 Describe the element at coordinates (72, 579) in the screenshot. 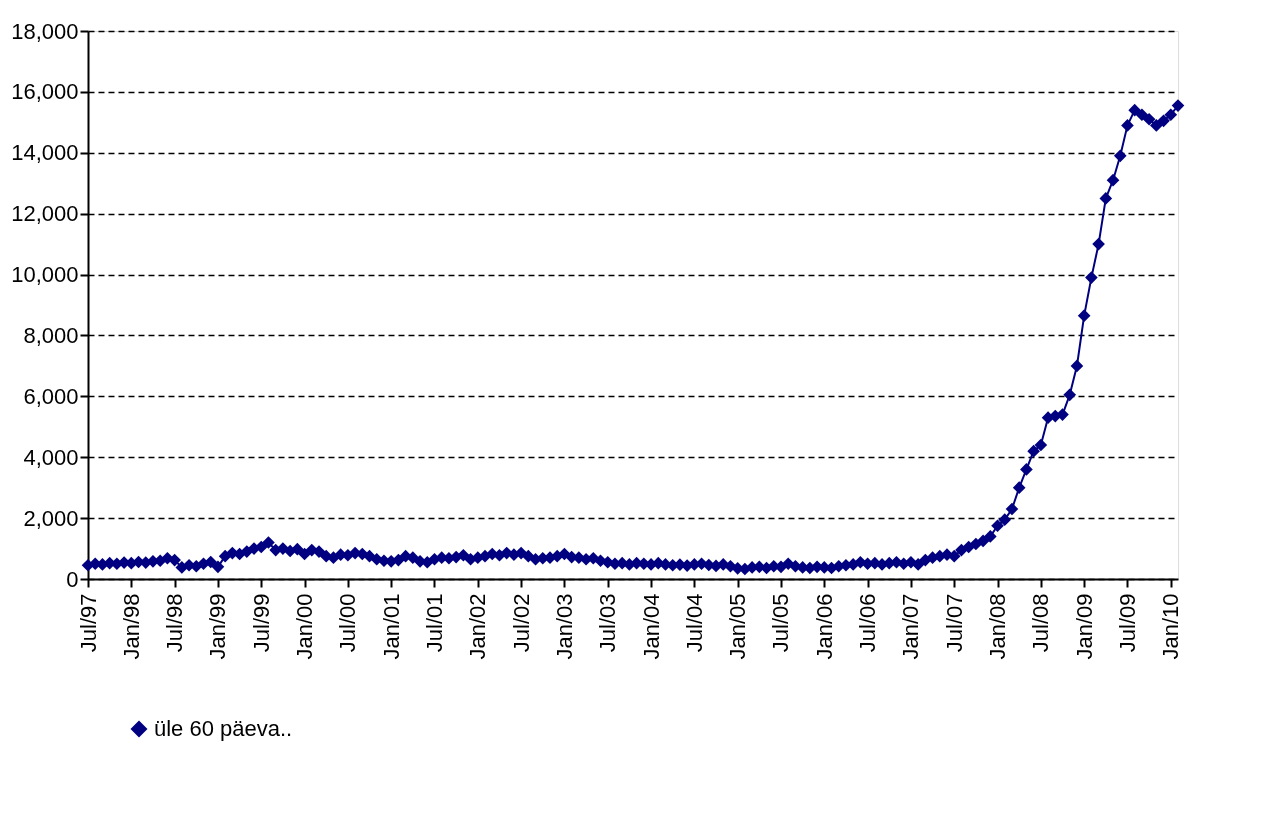

I see `y-tick-label: 0` at that location.